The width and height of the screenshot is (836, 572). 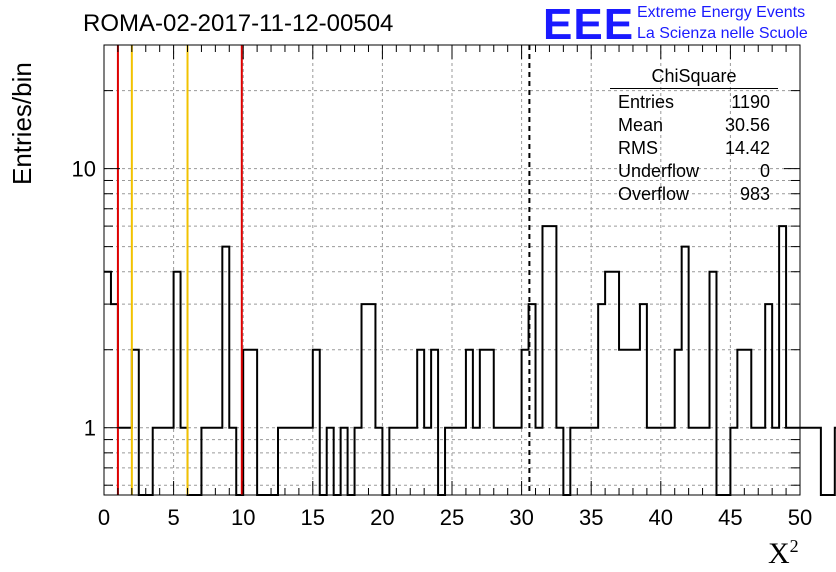 I want to click on x-tick-label: 50, so click(x=800, y=517).